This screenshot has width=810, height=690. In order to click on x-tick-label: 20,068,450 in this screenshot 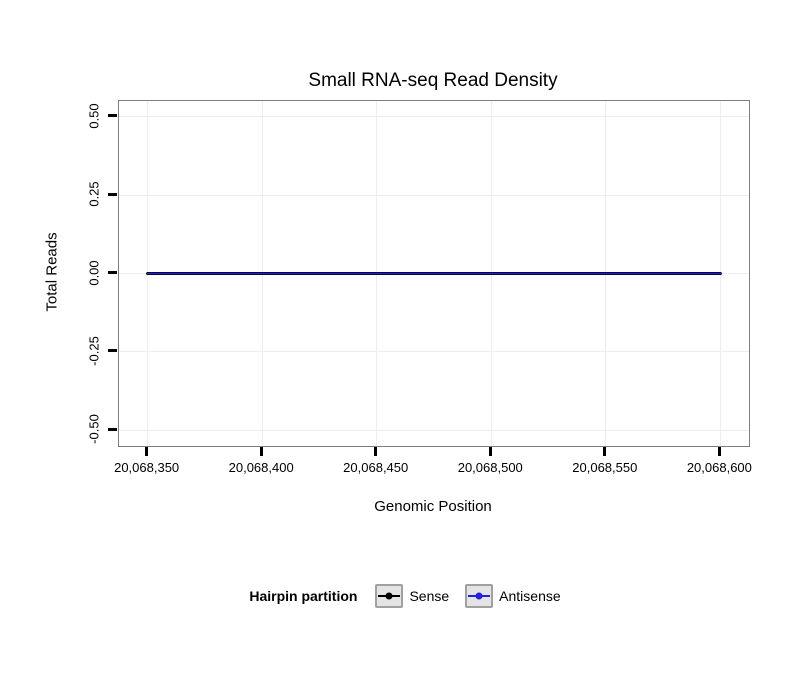, I will do `click(376, 467)`.